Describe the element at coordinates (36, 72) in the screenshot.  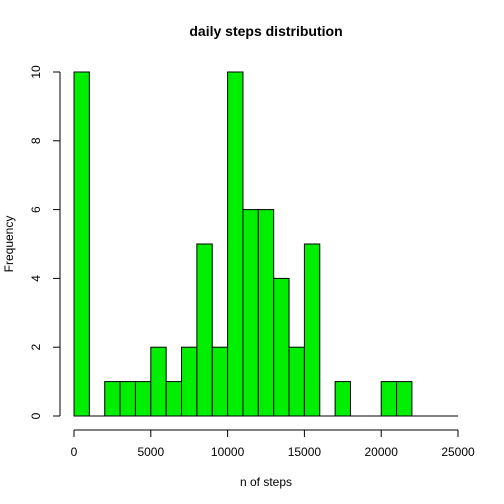
I see `y-tick-label: 10` at that location.